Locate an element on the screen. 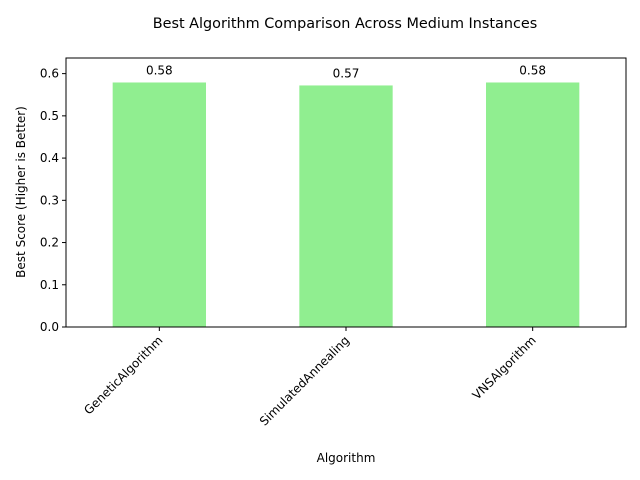 The width and height of the screenshot is (640, 480). bar-value-labels: 0.58 0.57 0.58 is located at coordinates (346, 71).